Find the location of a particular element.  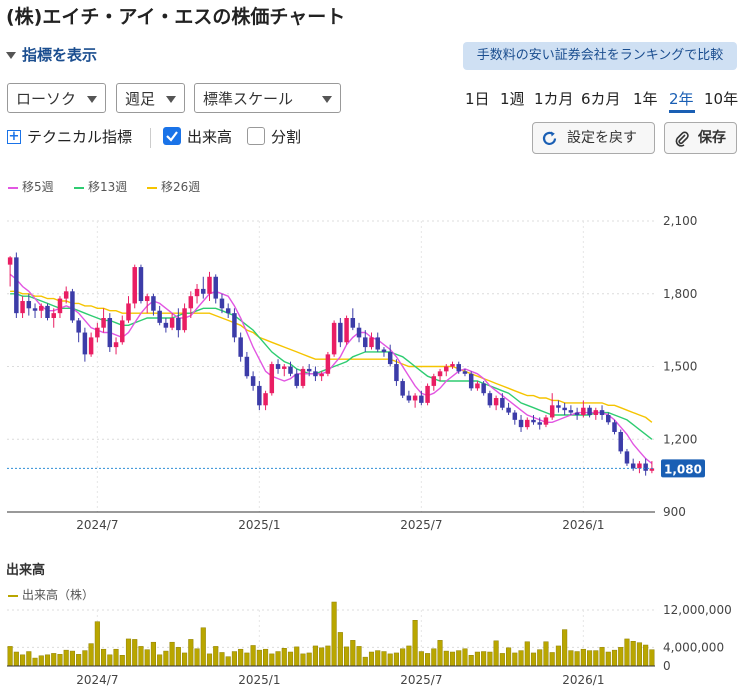

volume-legend-label: 出来高（株） is located at coordinates (58, 595).